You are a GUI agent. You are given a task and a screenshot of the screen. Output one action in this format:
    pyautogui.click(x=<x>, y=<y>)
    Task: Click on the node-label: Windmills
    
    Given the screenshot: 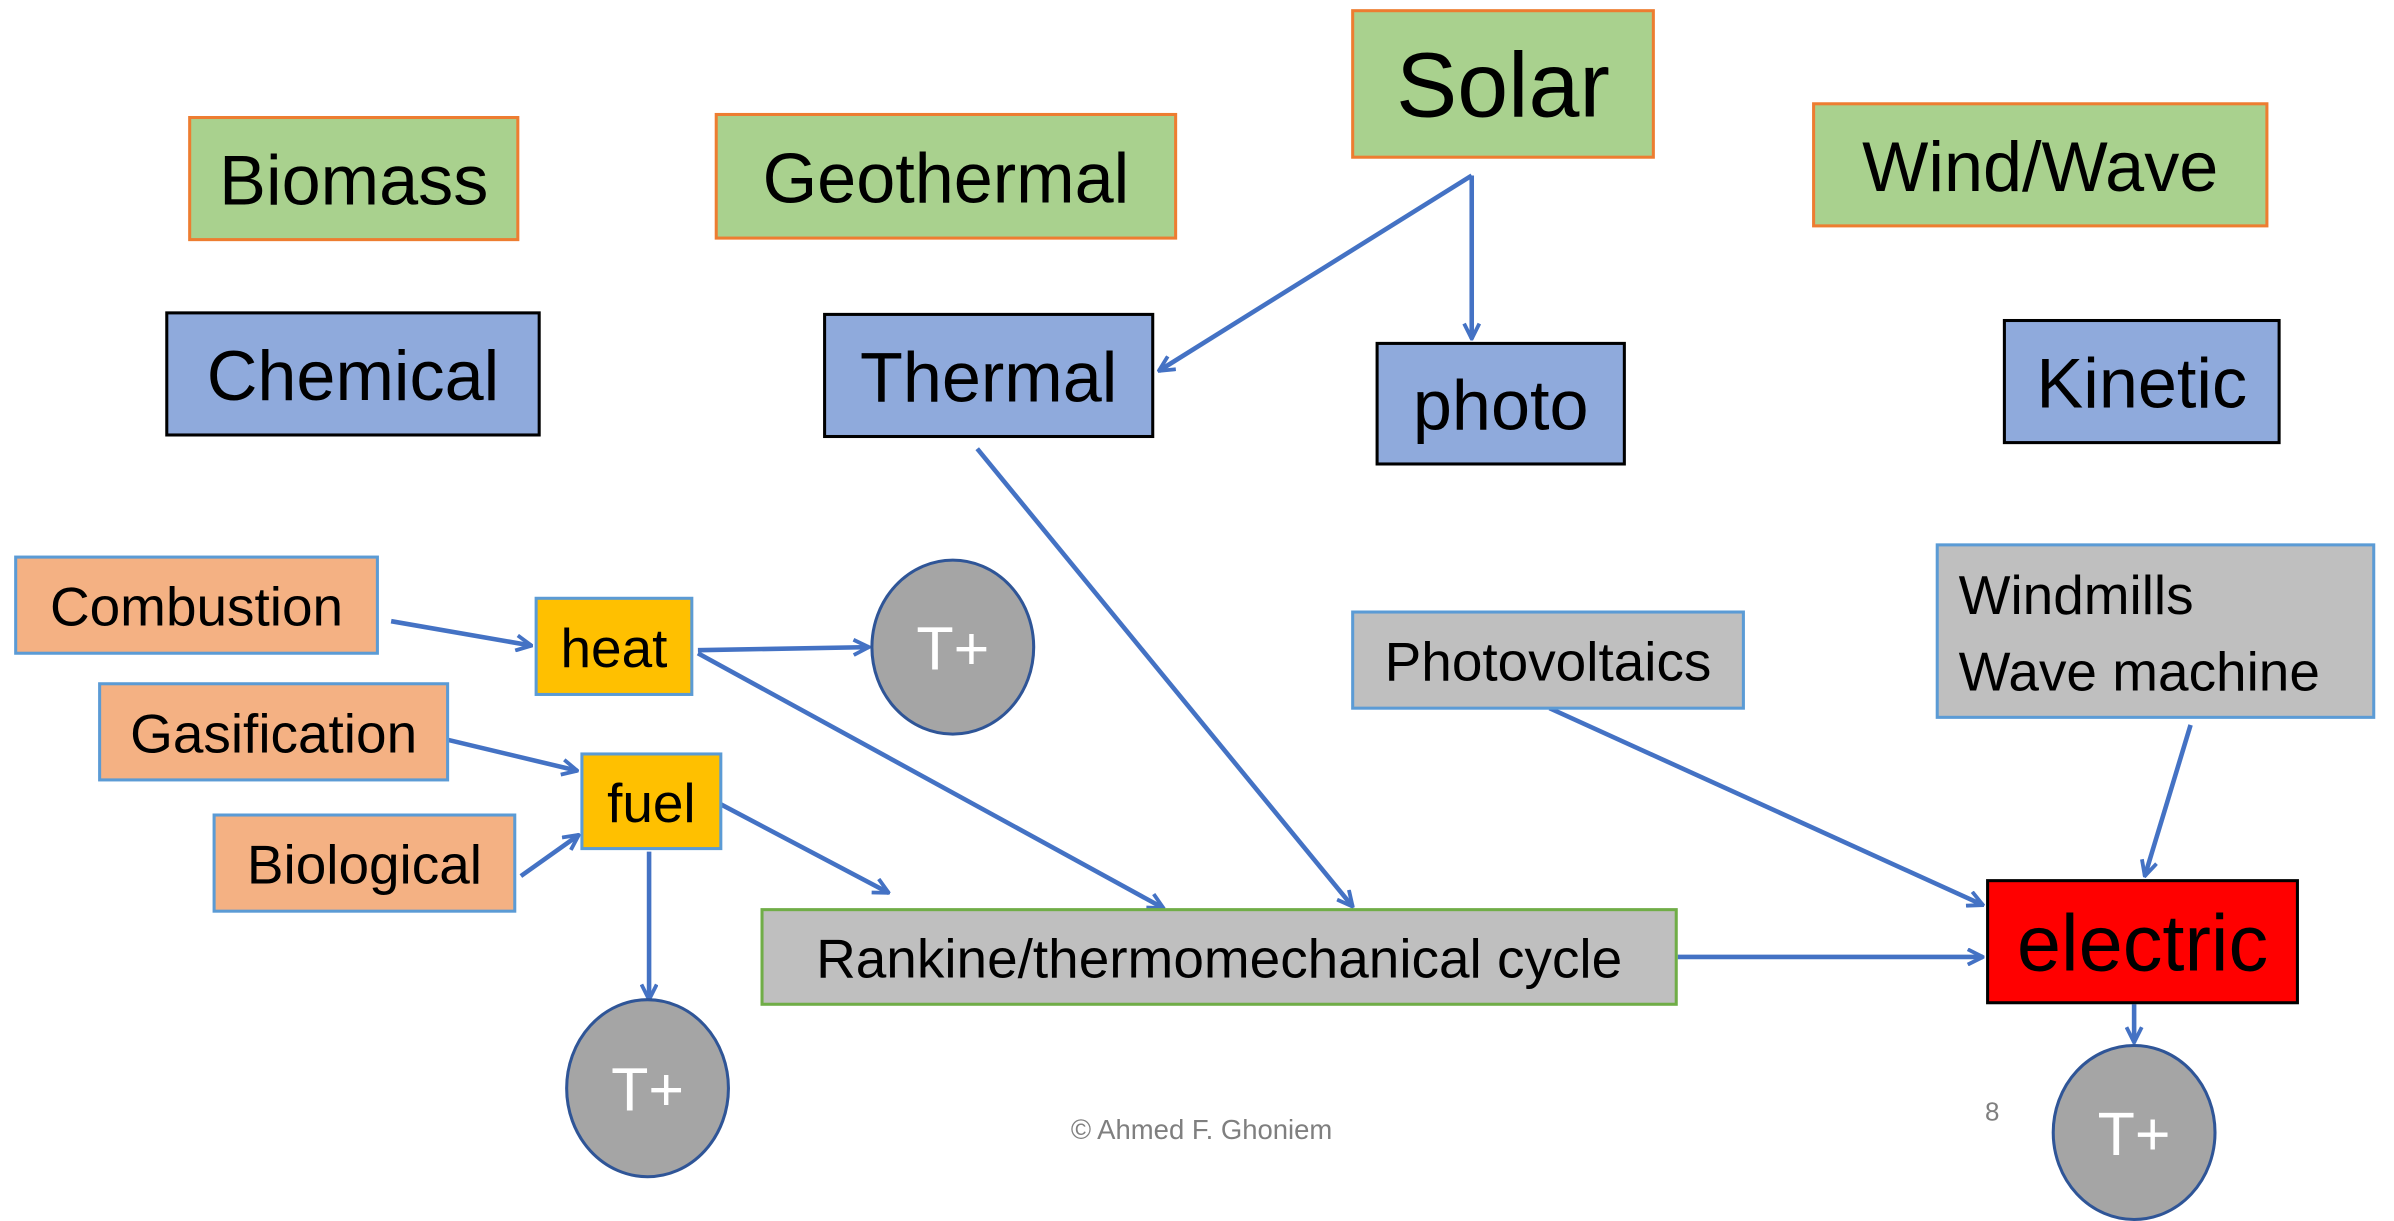 What is the action you would take?
    pyautogui.click(x=2076, y=595)
    